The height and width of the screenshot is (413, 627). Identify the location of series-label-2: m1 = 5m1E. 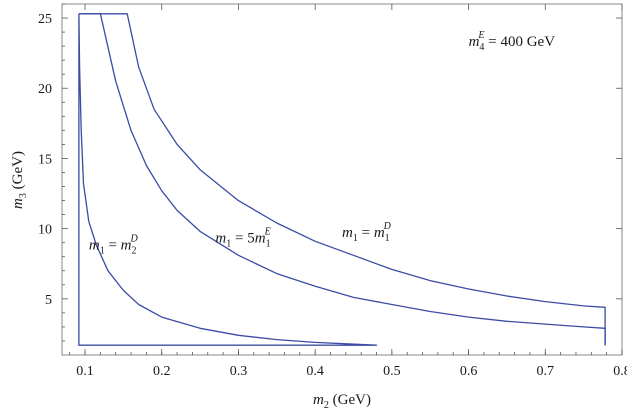
(242, 238).